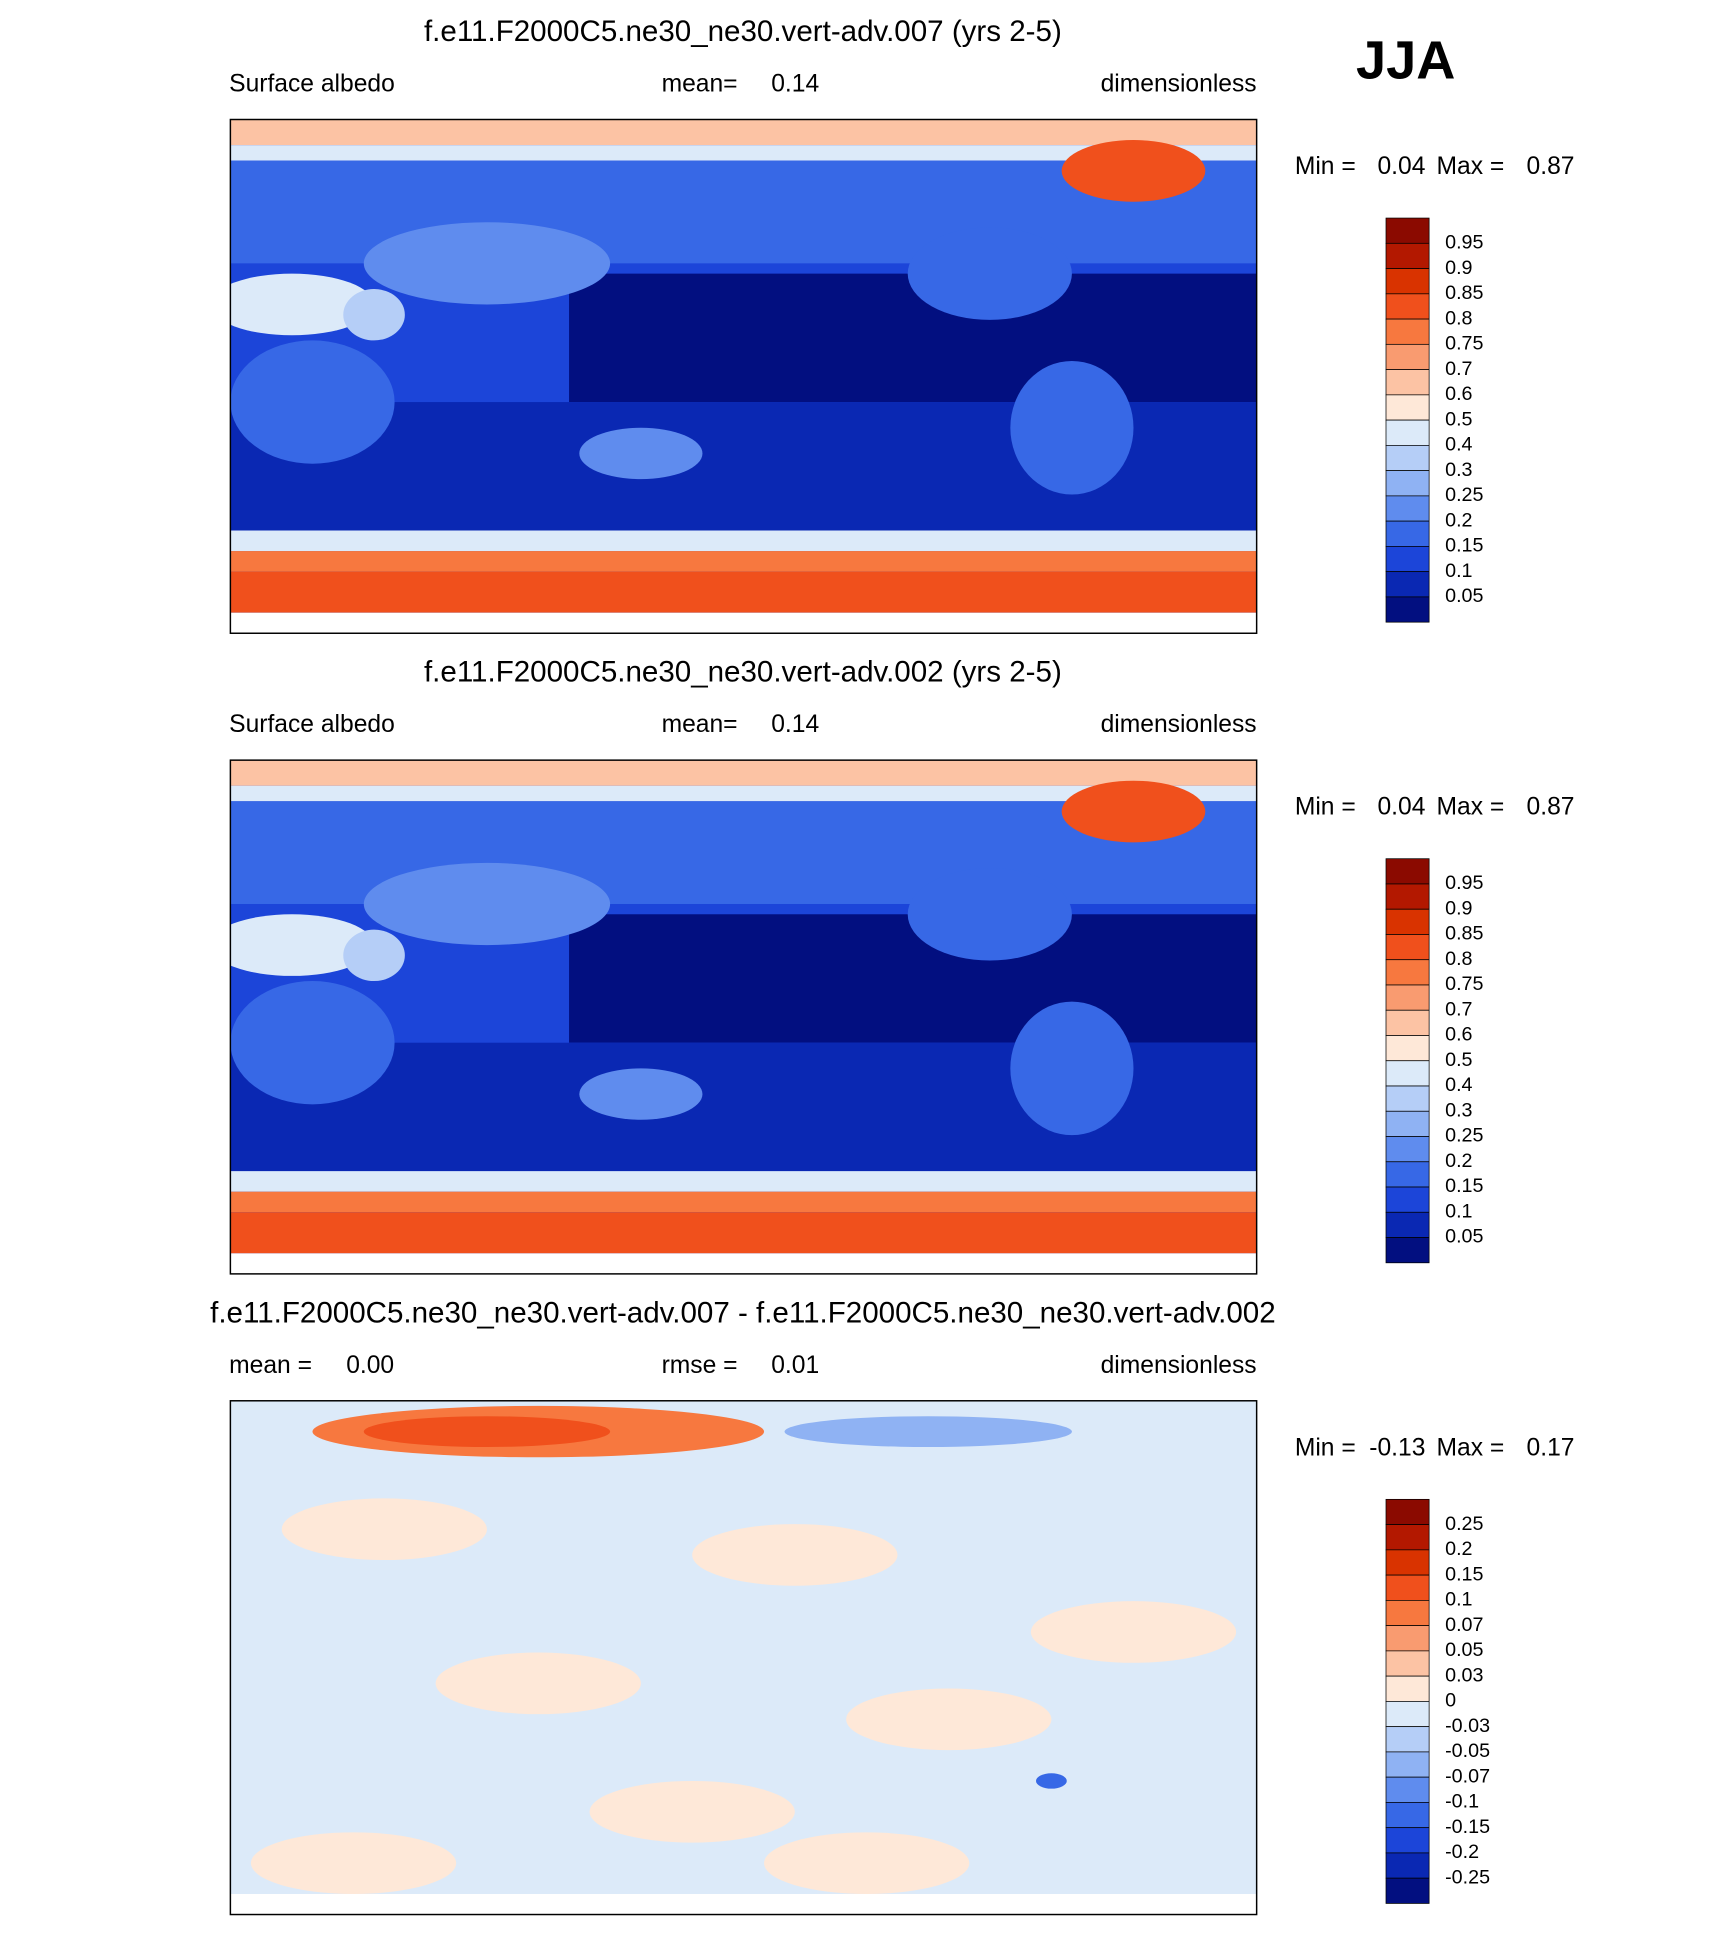  Describe the element at coordinates (1462, 1852) in the screenshot. I see `colorbar-label: -0.2` at that location.